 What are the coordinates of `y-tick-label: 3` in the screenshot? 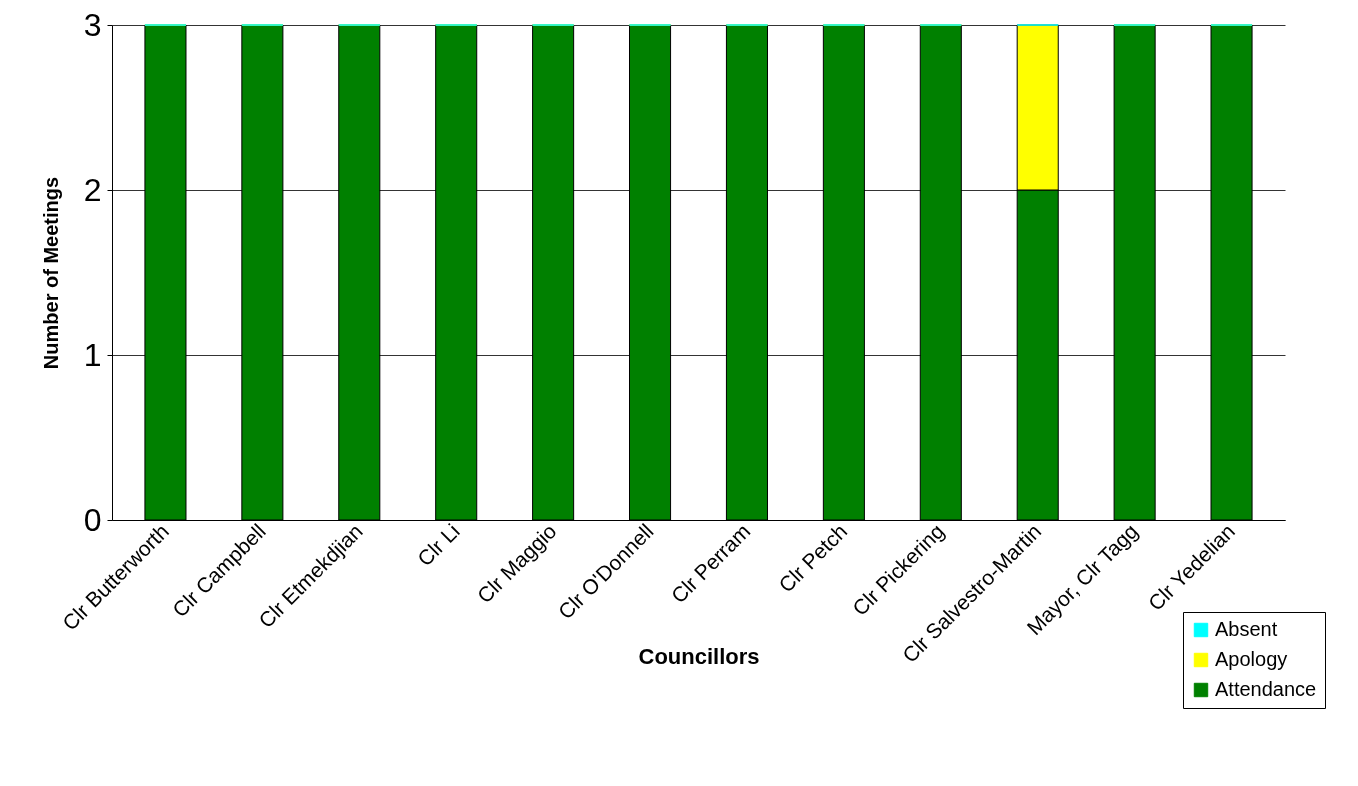 It's located at (92, 24).